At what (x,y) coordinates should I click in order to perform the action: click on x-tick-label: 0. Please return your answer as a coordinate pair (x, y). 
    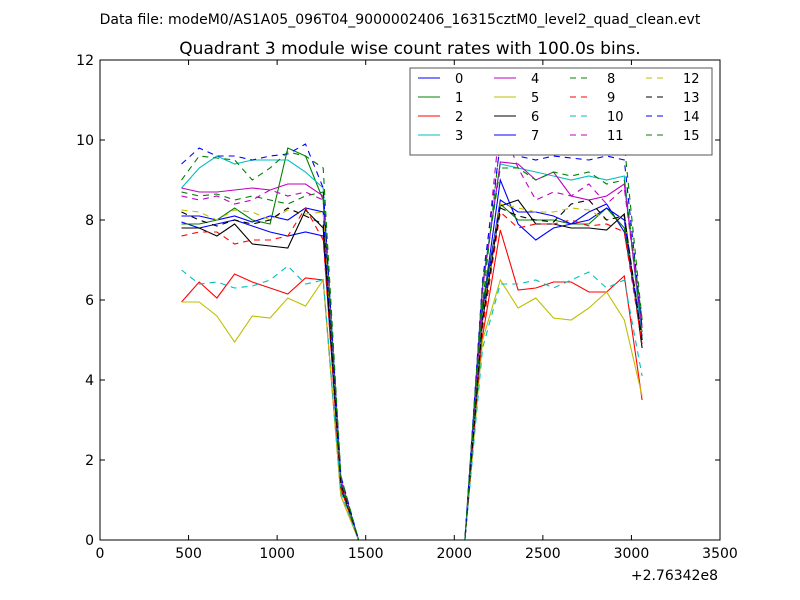
    Looking at the image, I should click on (100, 554).